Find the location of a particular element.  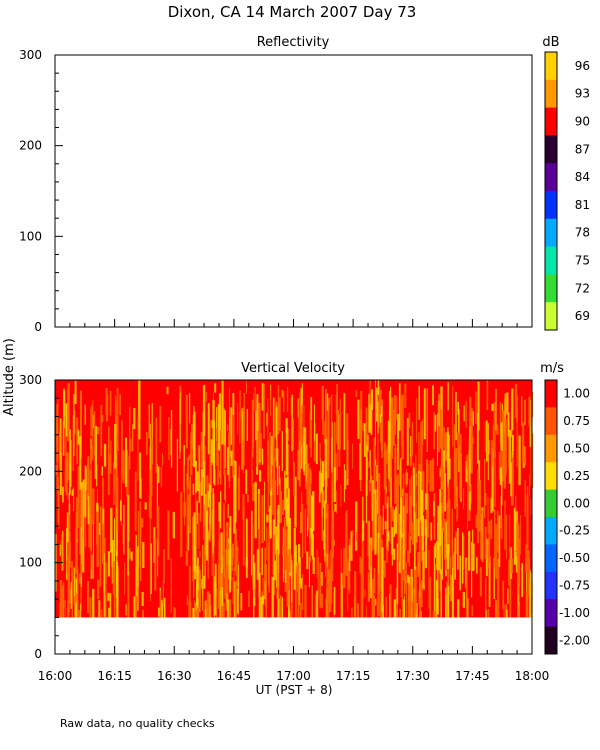

velocity-x-tick-label: 16:45 is located at coordinates (234, 676).